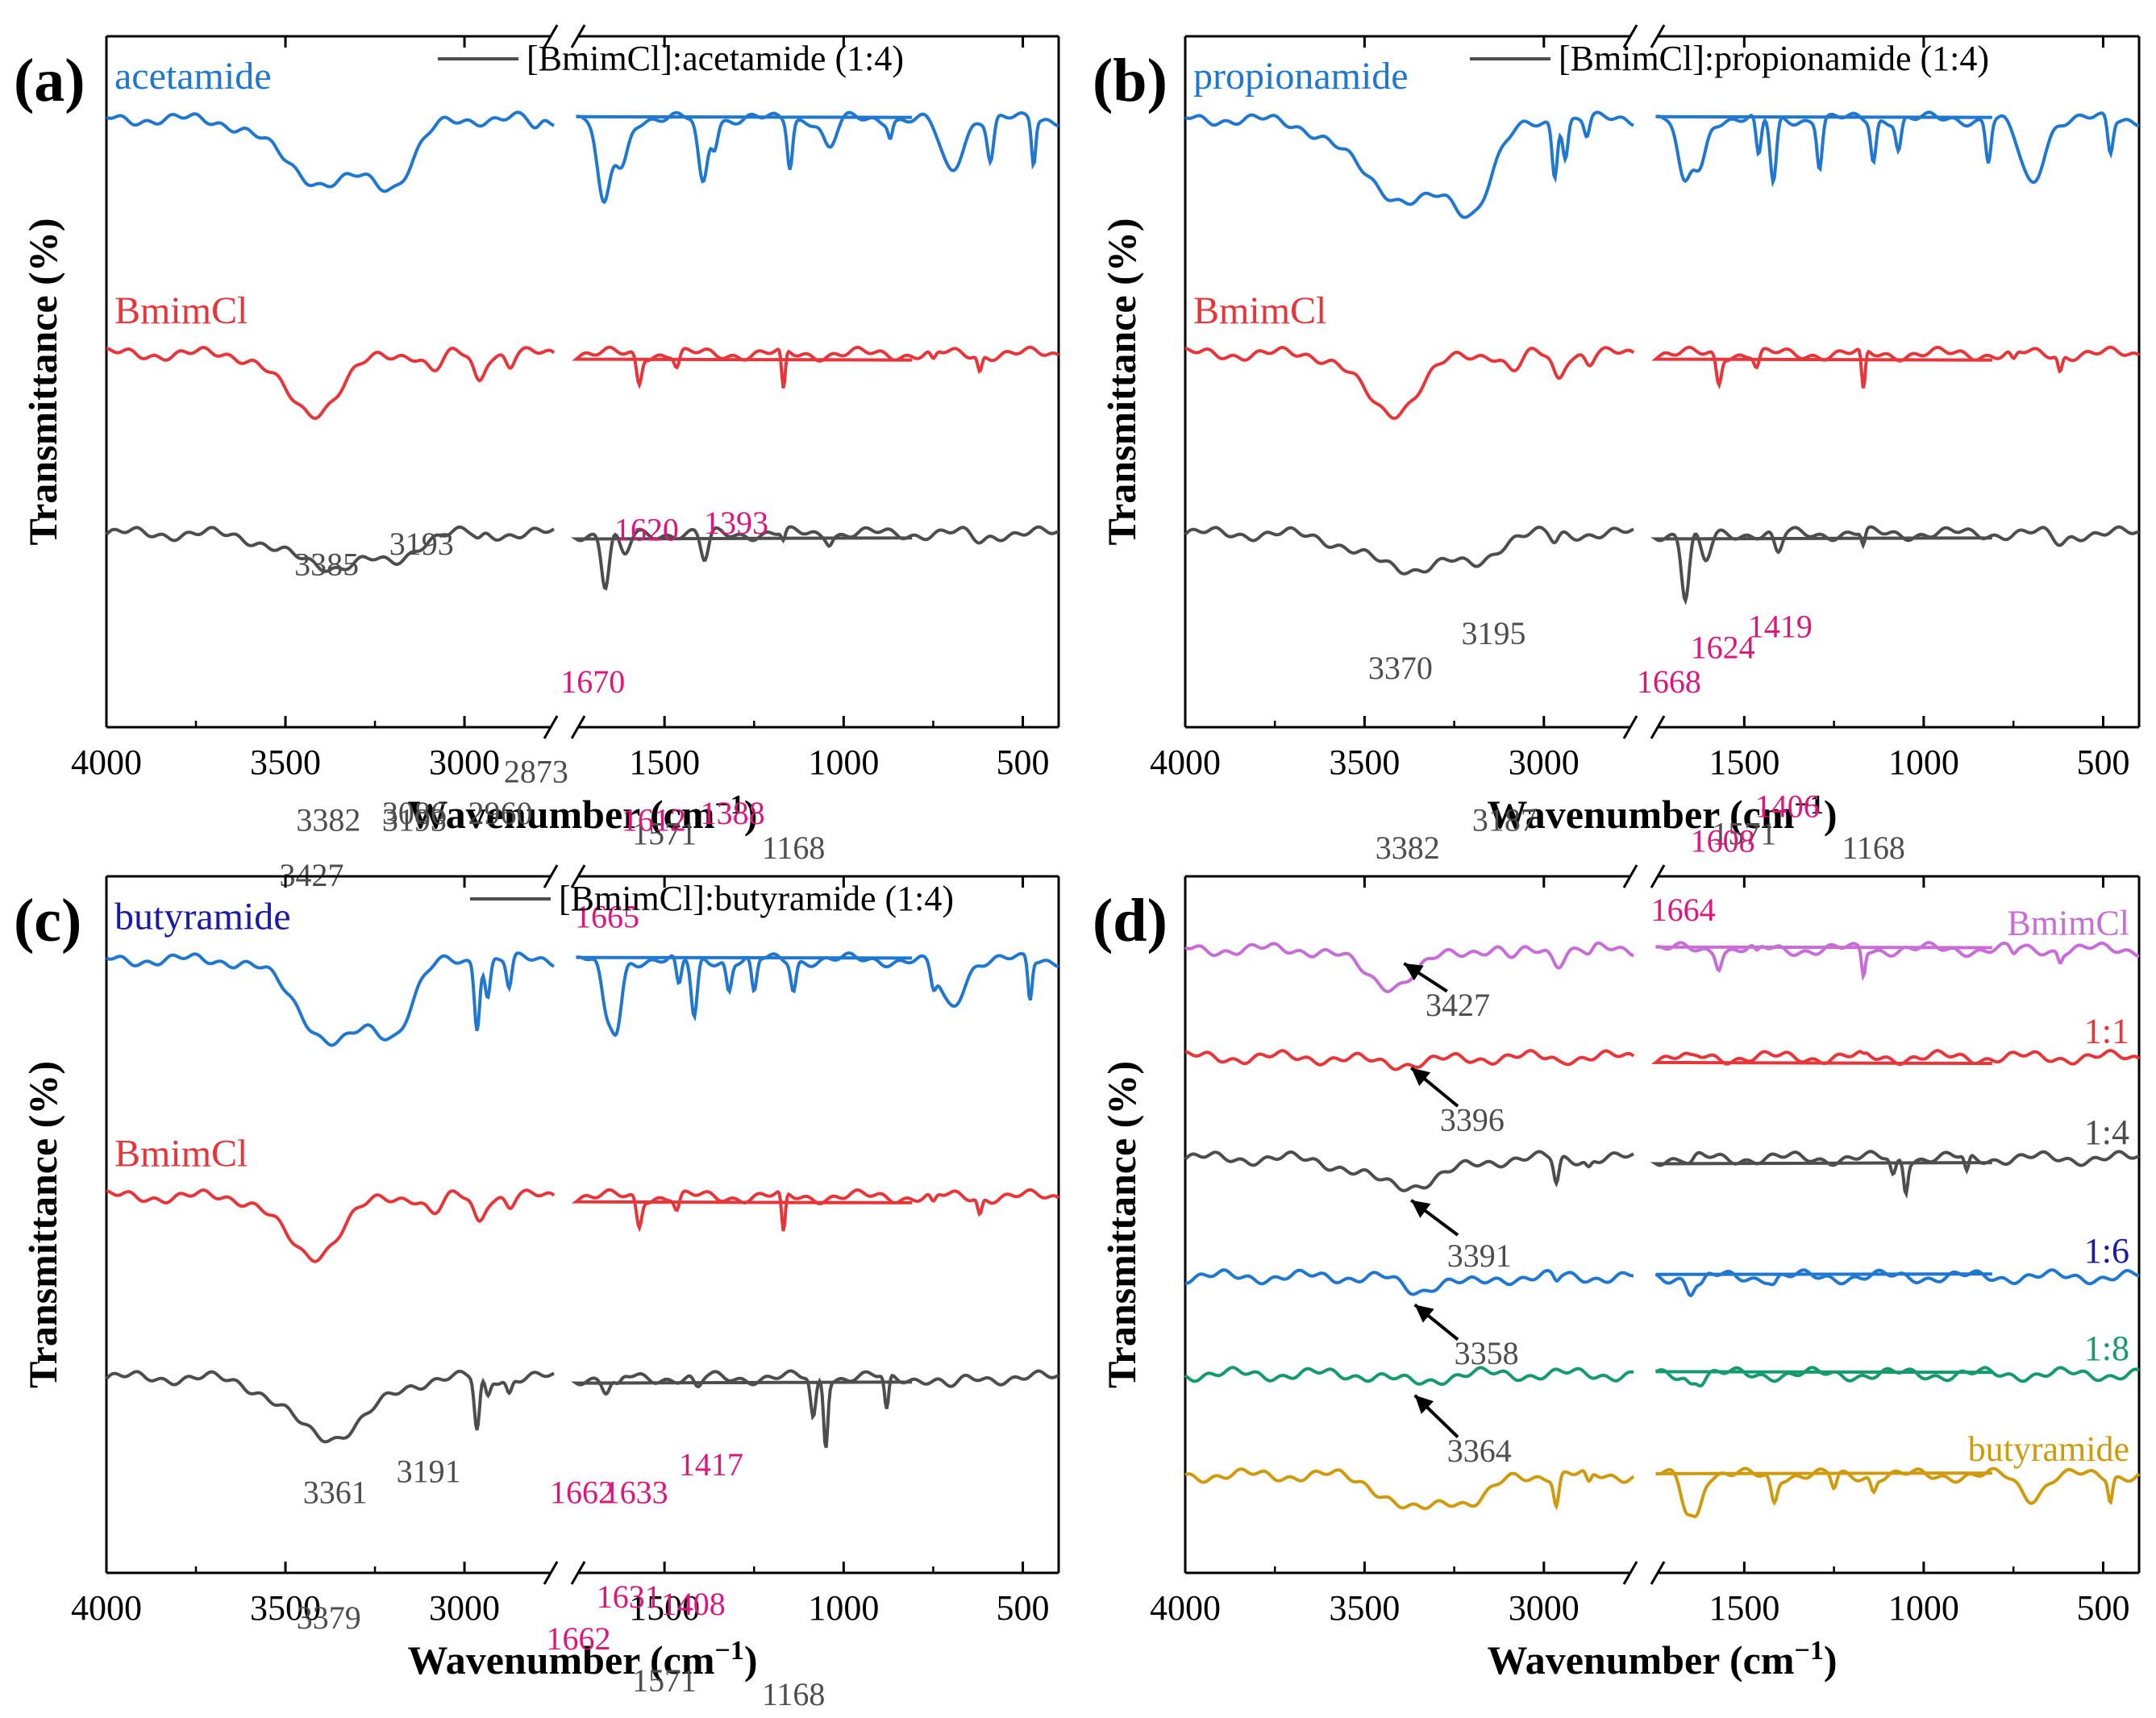 The image size is (2156, 1718). I want to click on peak-annotation: 1665, so click(607, 917).